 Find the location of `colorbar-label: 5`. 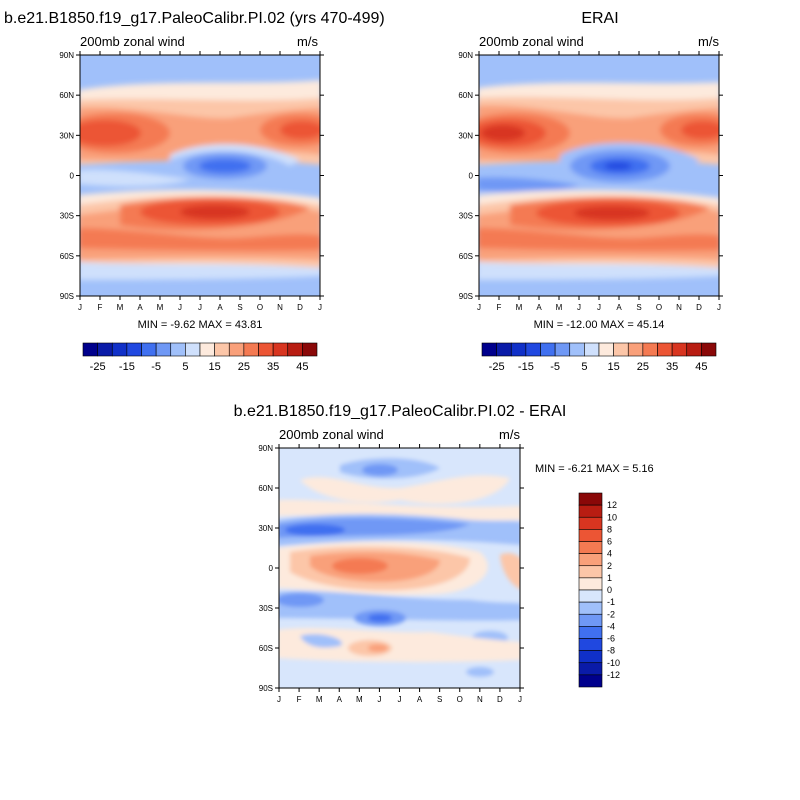

colorbar-label: 5 is located at coordinates (185, 367).